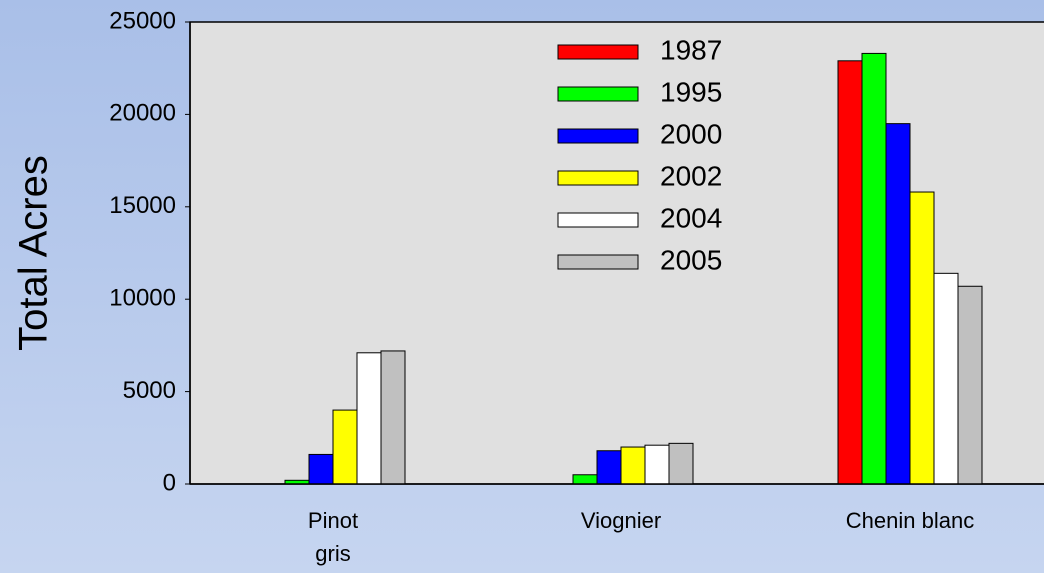 This screenshot has width=1044, height=573. Describe the element at coordinates (691, 133) in the screenshot. I see `legend-label: 2000` at that location.